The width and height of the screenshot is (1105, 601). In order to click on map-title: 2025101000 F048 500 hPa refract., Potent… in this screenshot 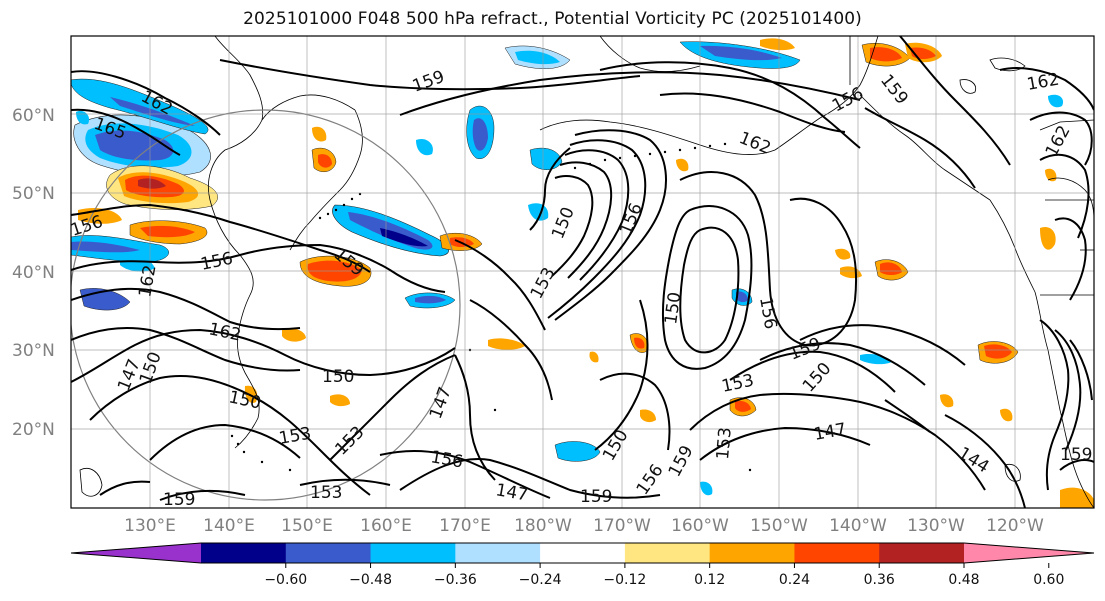, I will do `click(552, 19)`.